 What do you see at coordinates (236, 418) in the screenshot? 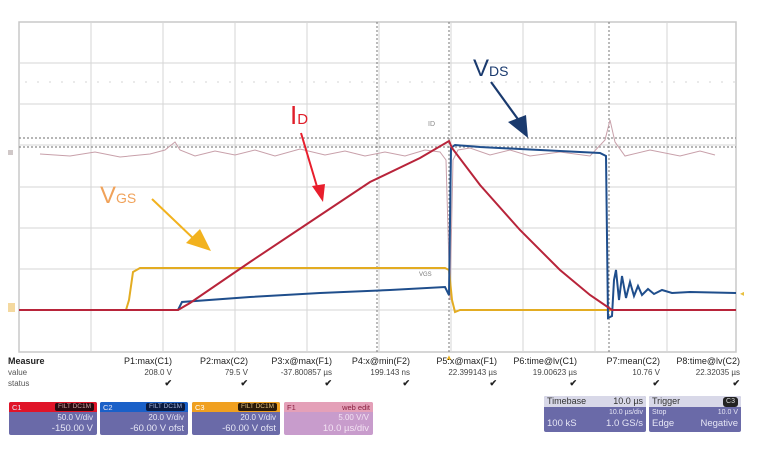
I see `channel-c3-box: C3 FILT DC1M 20.0 V/div -60.00 V ofst` at bounding box center [236, 418].